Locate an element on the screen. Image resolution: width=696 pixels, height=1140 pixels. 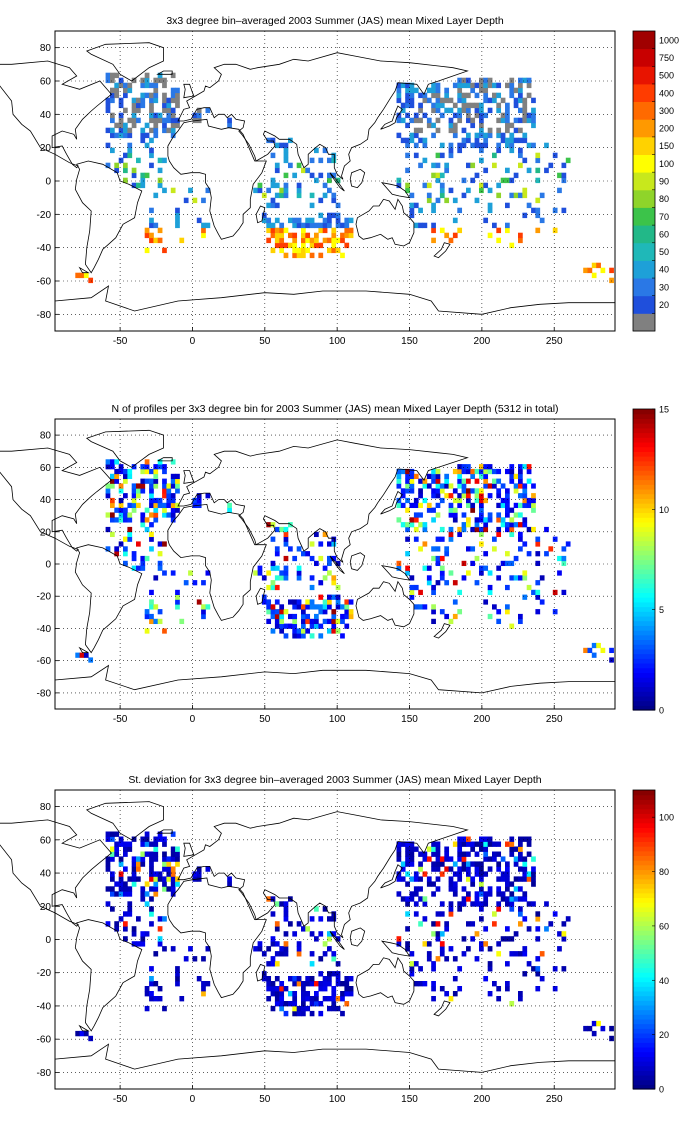
x-tick-label: 200 is located at coordinates (482, 341).